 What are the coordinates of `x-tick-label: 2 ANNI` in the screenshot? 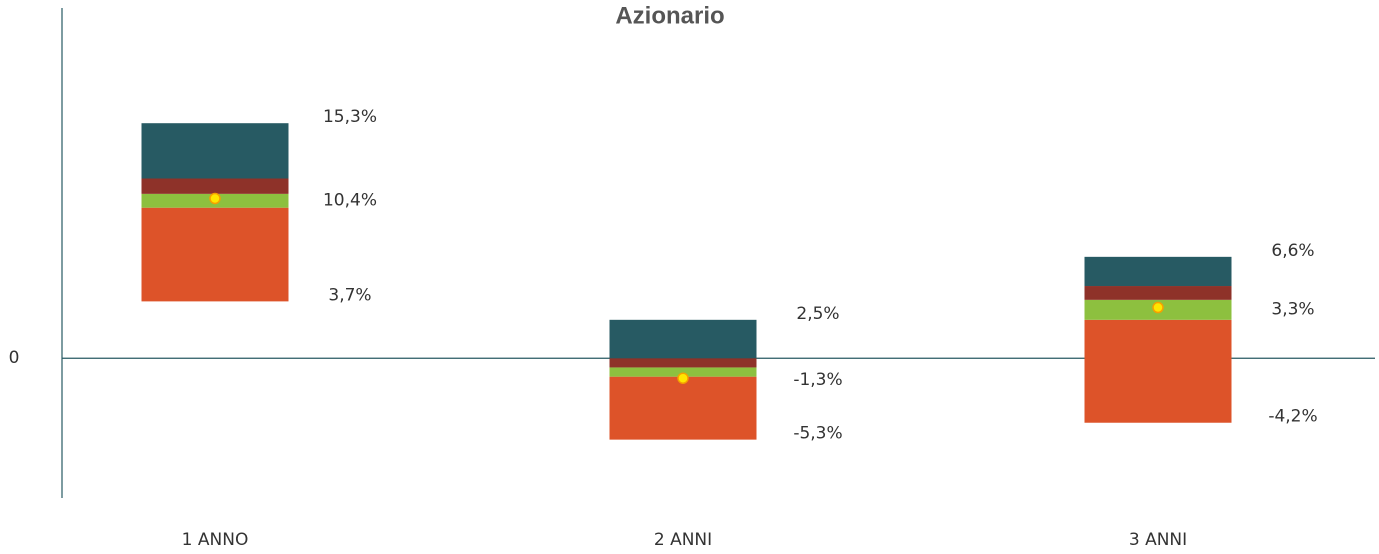 It's located at (683, 540).